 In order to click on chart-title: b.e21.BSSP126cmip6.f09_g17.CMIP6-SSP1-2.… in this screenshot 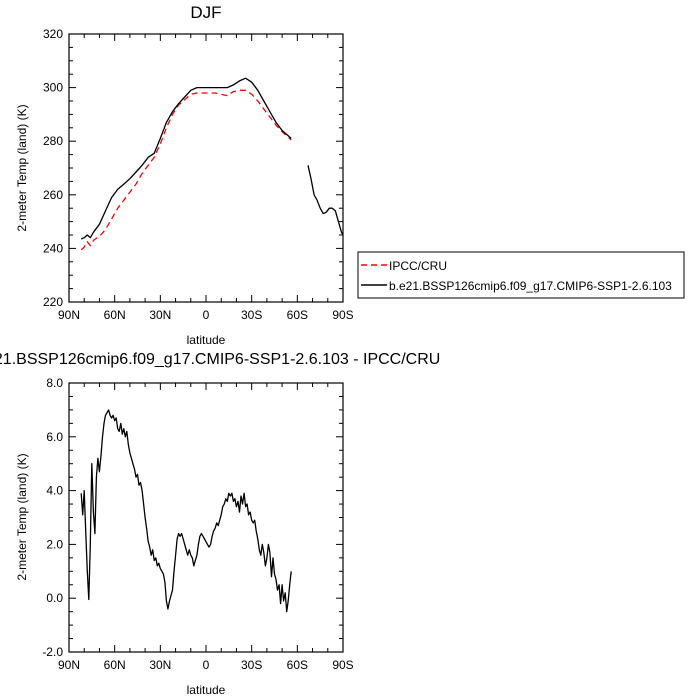, I will do `click(220, 359)`.